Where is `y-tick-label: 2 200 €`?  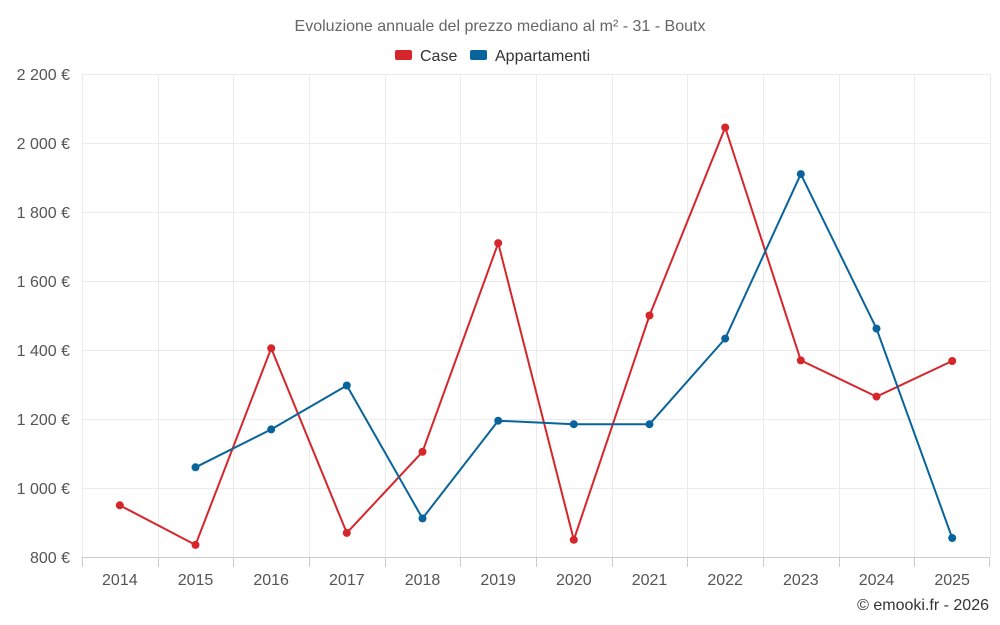
y-tick-label: 2 200 € is located at coordinates (43, 75).